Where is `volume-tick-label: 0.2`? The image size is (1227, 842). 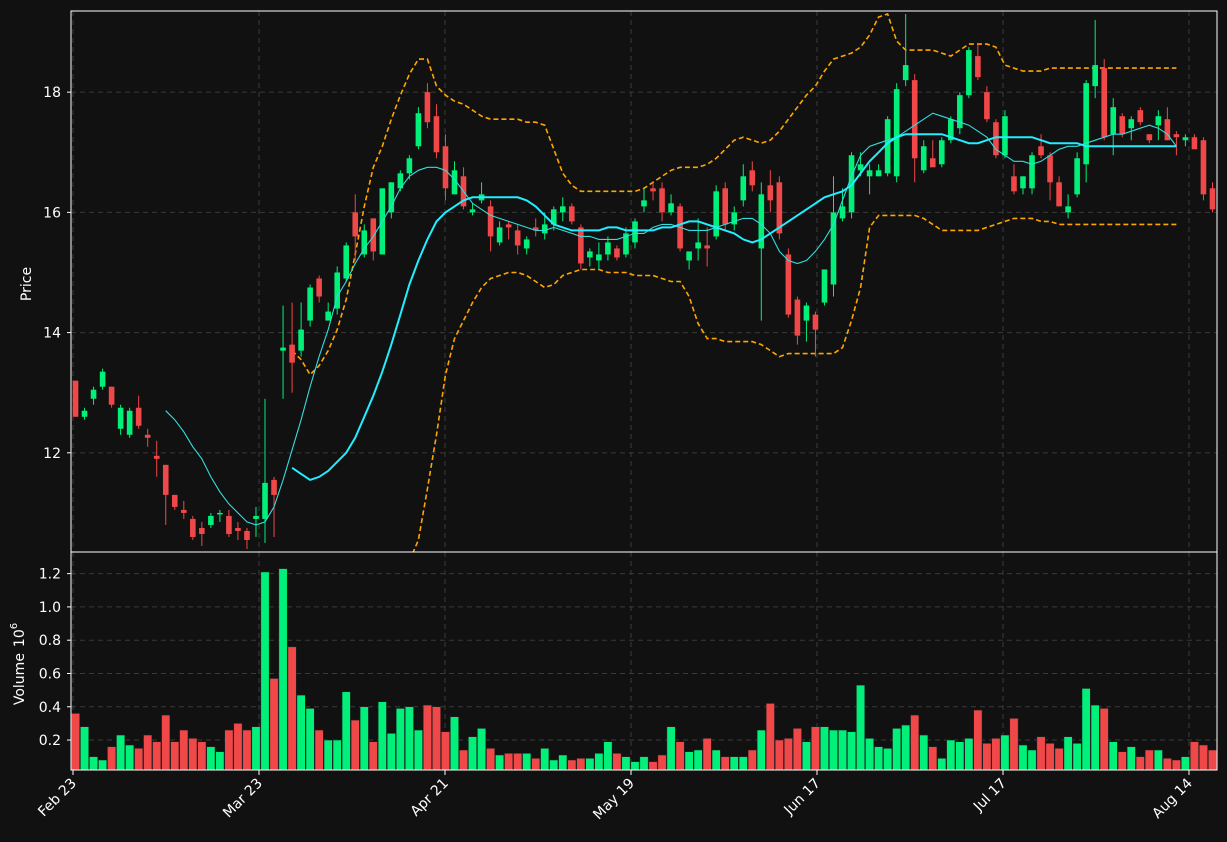 volume-tick-label: 0.2 is located at coordinates (50, 741).